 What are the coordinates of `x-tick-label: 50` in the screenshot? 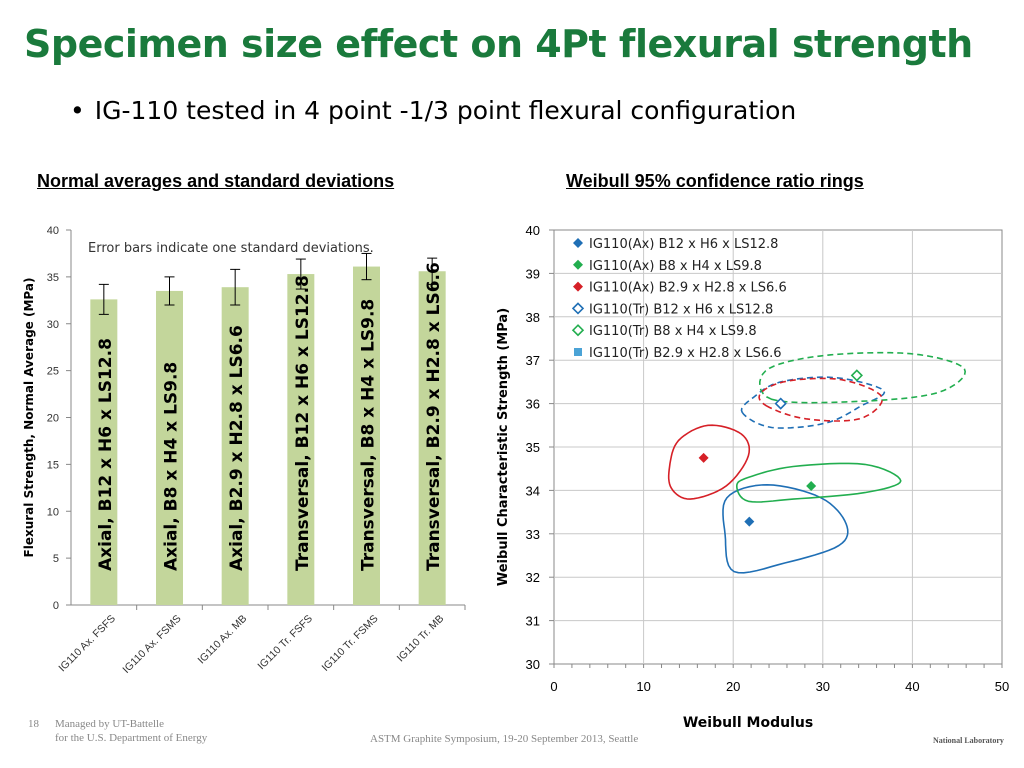 It's located at (1002, 686).